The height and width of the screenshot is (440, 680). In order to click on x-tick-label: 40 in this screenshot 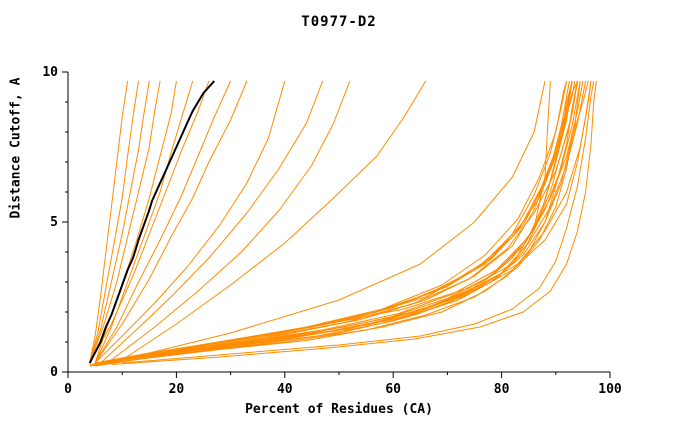, I will do `click(285, 389)`.